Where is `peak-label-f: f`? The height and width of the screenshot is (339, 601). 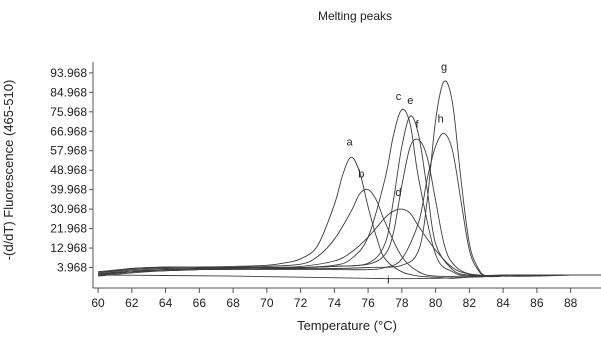 peak-label-f: f is located at coordinates (418, 125).